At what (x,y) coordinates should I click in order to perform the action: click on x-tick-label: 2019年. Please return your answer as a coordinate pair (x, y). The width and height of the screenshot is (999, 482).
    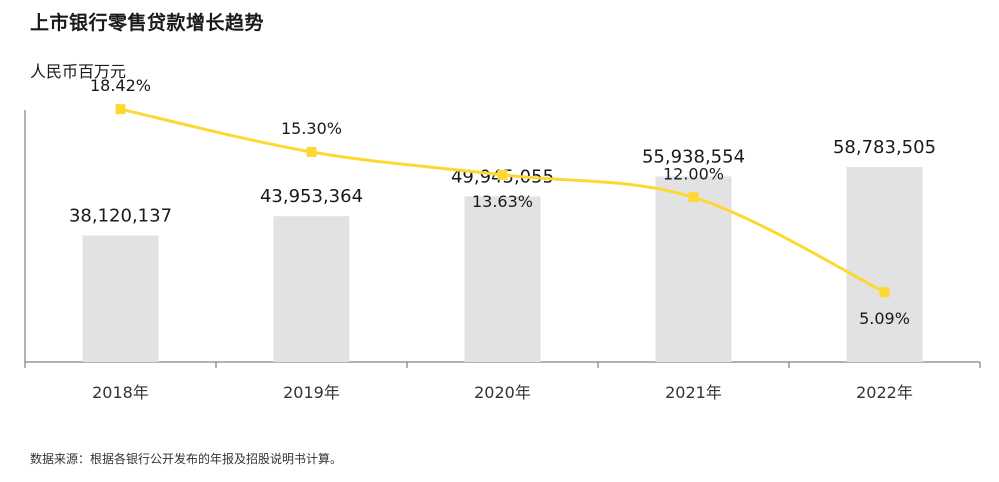
    Looking at the image, I should click on (311, 392).